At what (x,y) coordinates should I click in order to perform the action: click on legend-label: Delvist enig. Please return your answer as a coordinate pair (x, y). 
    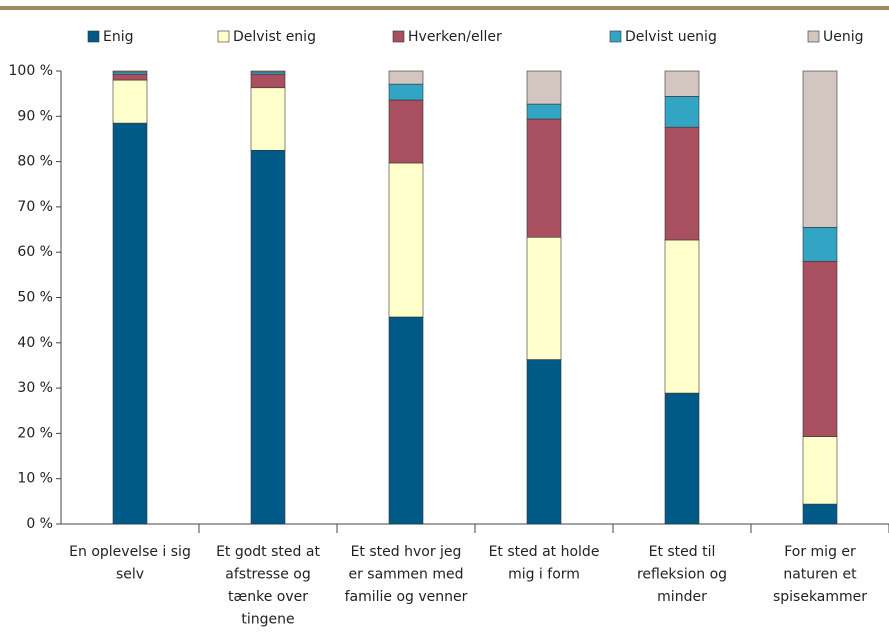
    Looking at the image, I should click on (274, 37).